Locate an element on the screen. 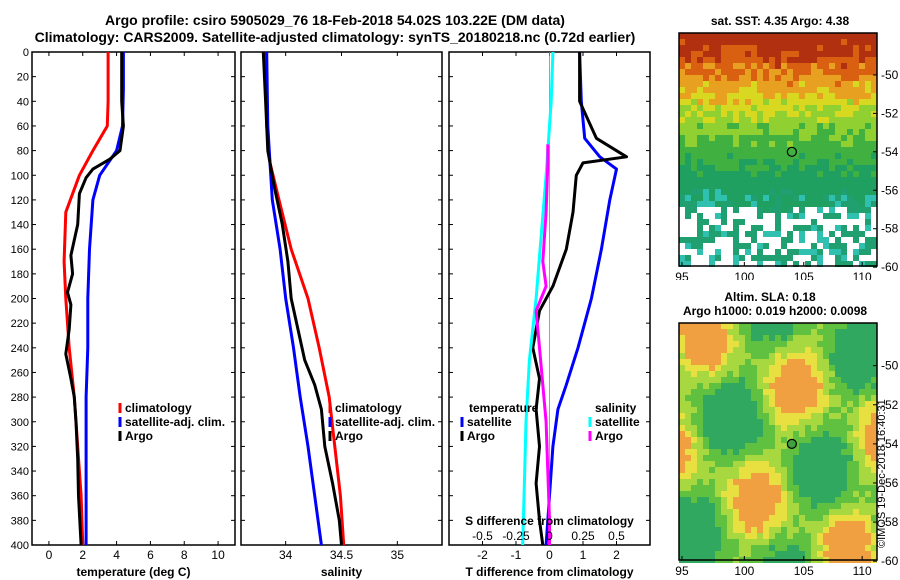 Image resolution: width=900 pixels, height=580 pixels. map-frame is located at coordinates (778, 149).